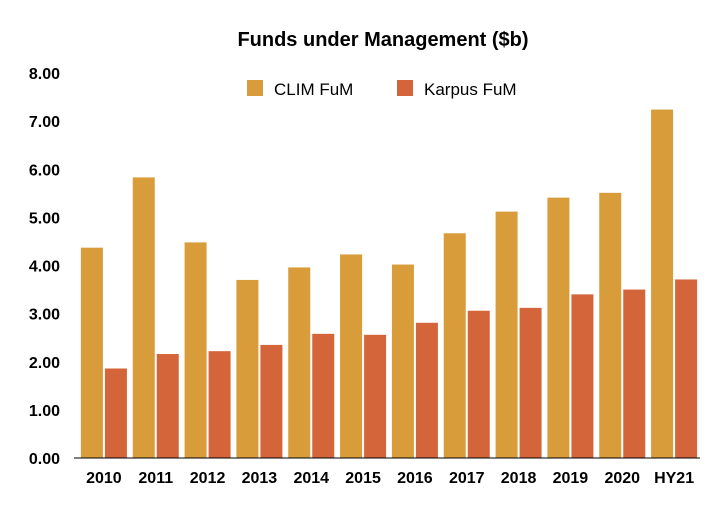 This screenshot has height=511, width=726. I want to click on legend-swatch-karpus, so click(405, 88).